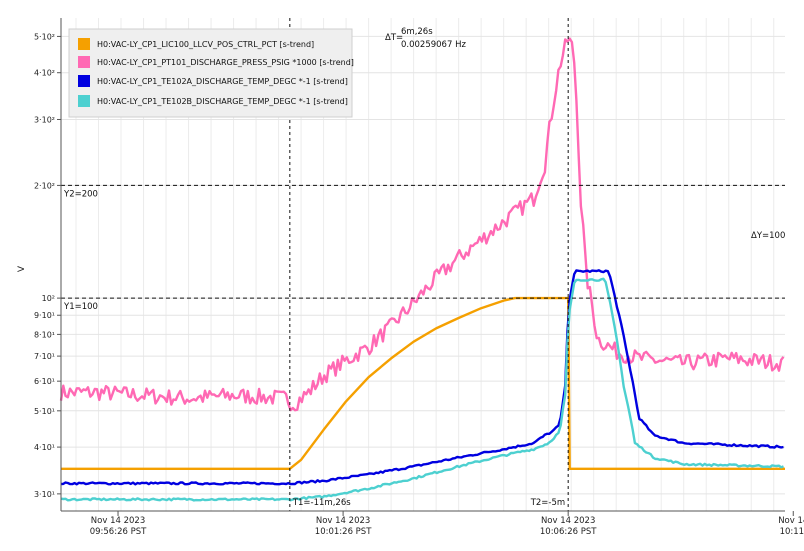  I want to click on legend-swatch-s0, so click(84, 44).